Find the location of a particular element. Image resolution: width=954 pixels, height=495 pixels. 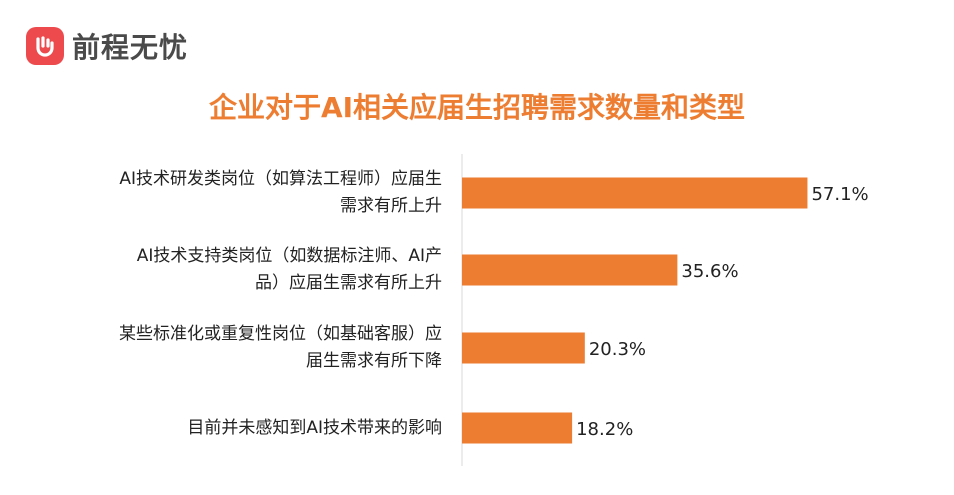

brand-name: 前程无忧 is located at coordinates (130, 47).